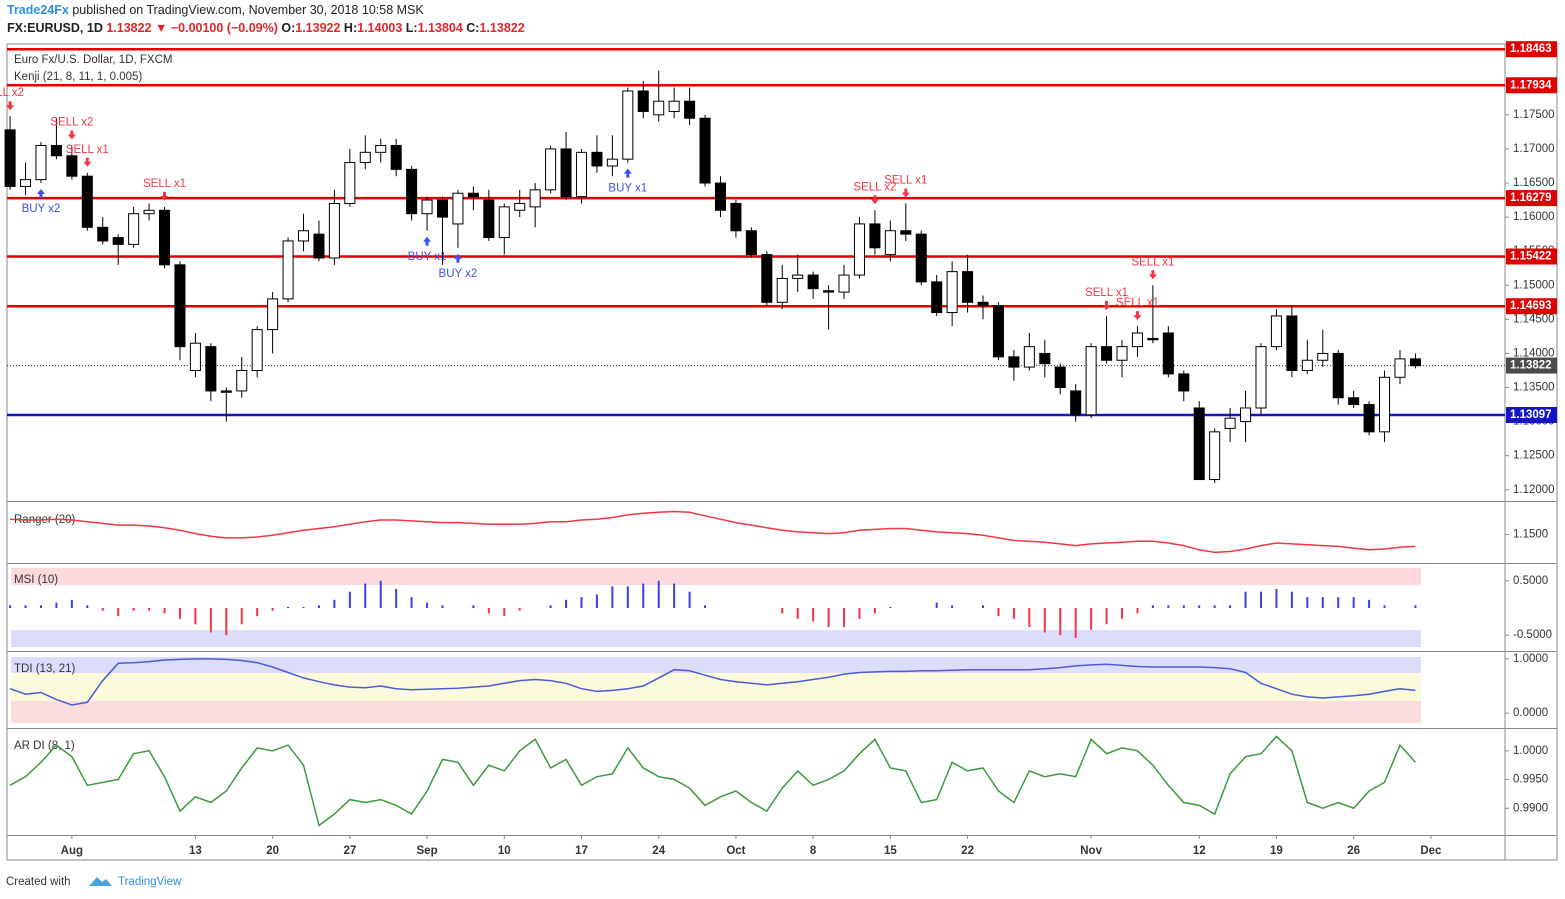  I want to click on y-tick-label: 0.5000, so click(1530, 581).